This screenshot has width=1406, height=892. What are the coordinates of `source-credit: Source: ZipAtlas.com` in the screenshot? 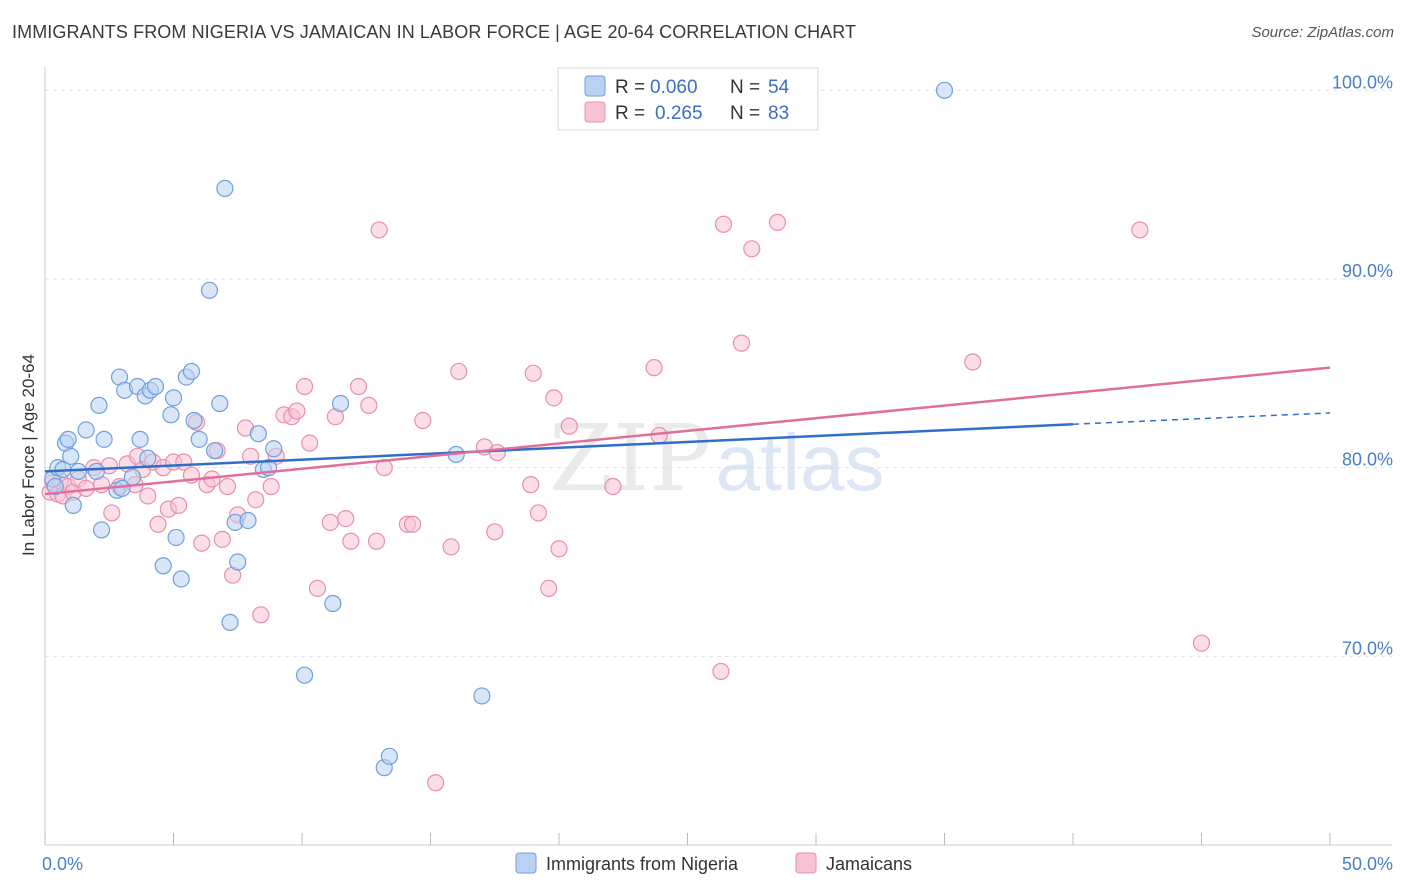 It's located at (1322, 32).